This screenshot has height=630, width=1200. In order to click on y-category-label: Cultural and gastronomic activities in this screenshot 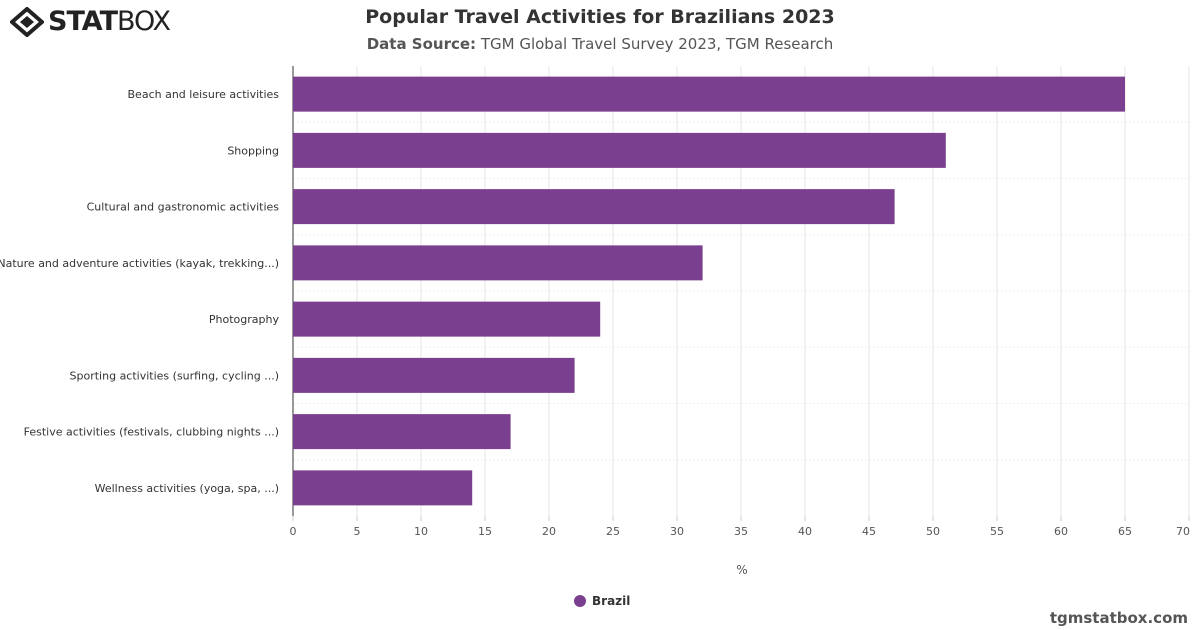, I will do `click(183, 207)`.